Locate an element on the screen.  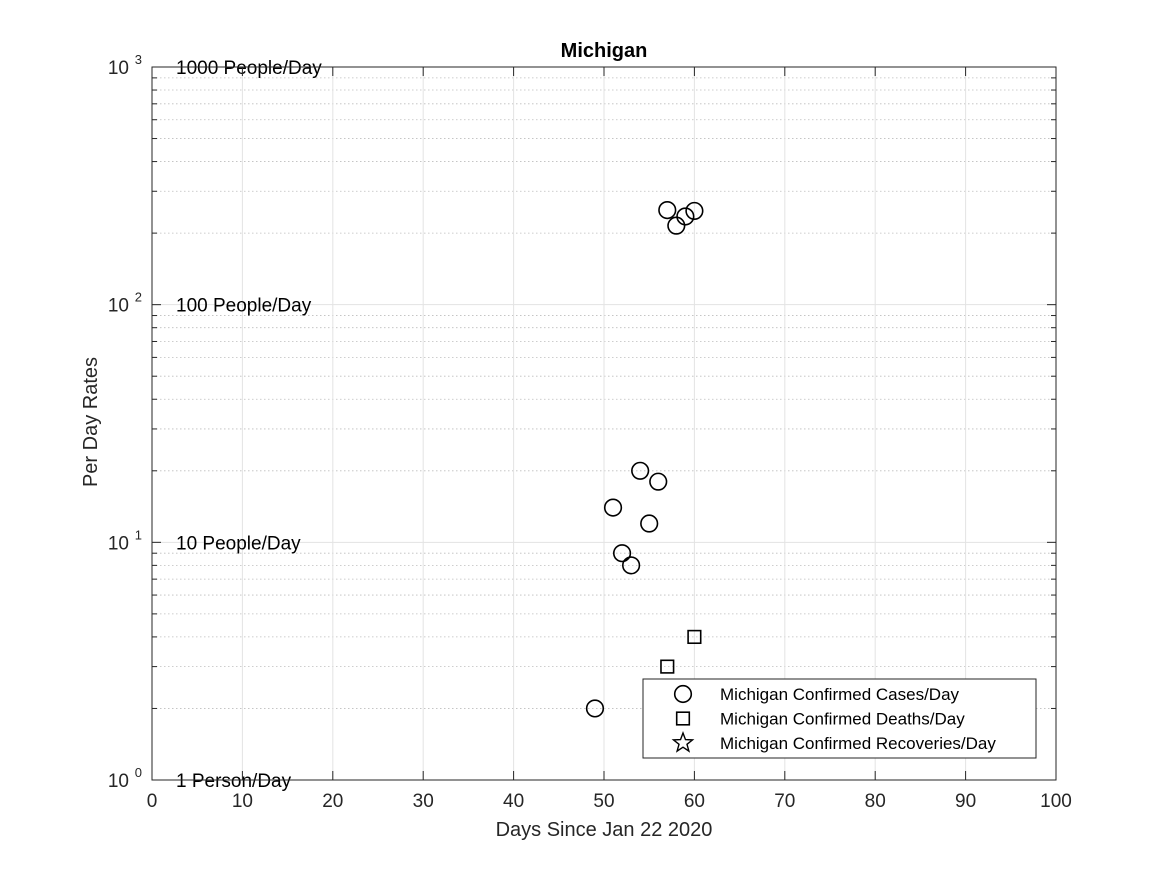
x-axis-title: Days Since Jan 22 2020 is located at coordinates (604, 830).